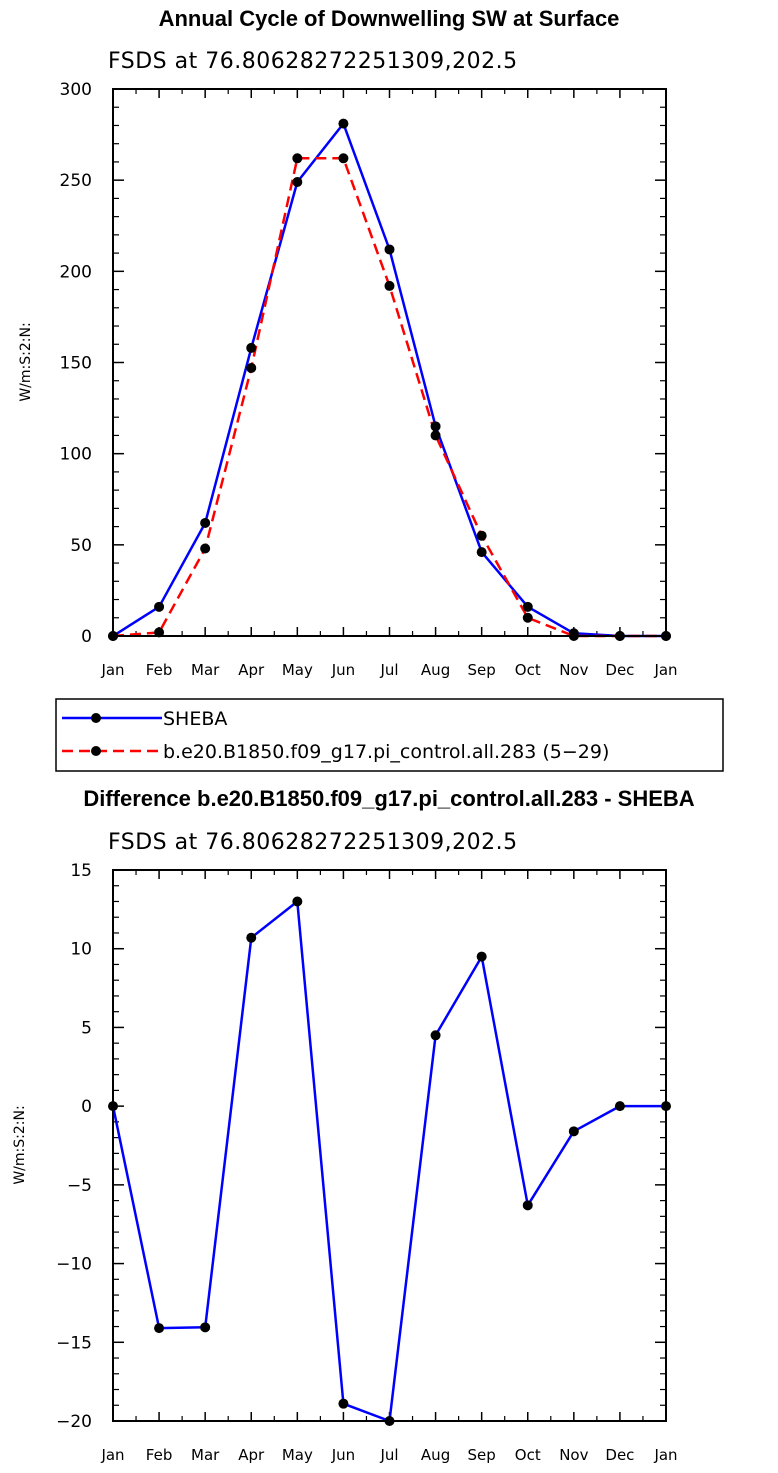 This screenshot has width=778, height=1473. Describe the element at coordinates (195, 719) in the screenshot. I see `legend-label-sheba: SHEBA` at that location.